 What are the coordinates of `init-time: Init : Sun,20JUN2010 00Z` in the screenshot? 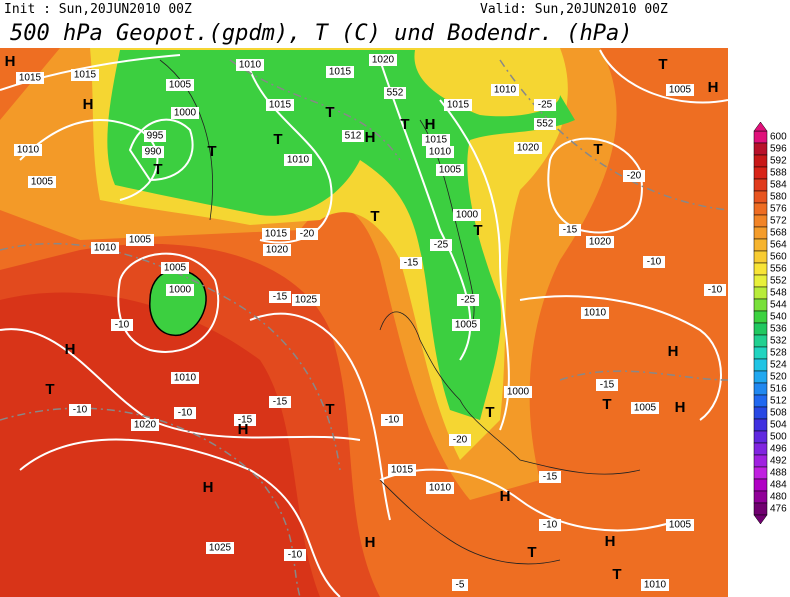 It's located at (98, 9).